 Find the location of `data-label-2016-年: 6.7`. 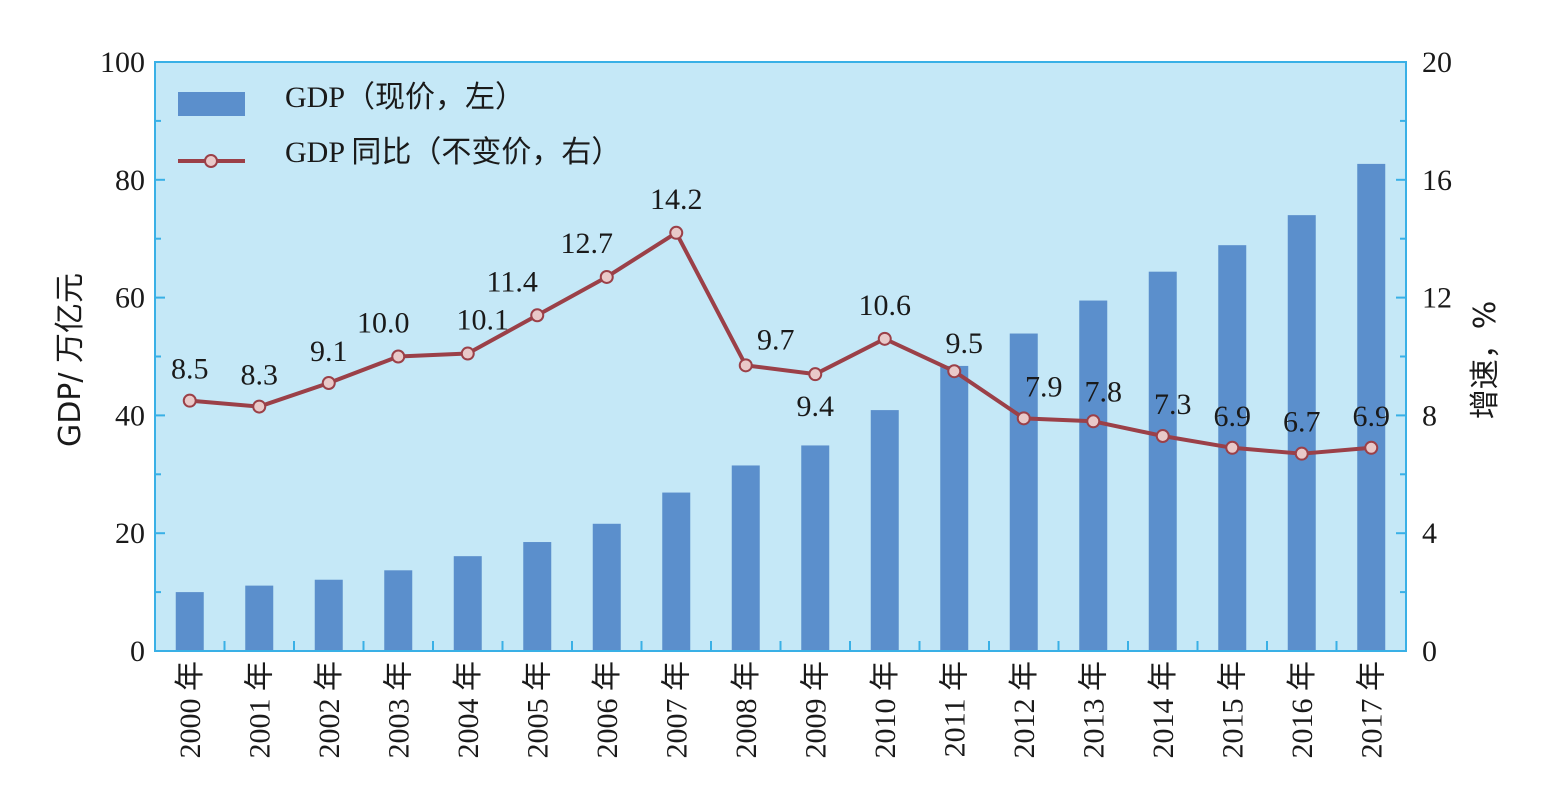

data-label-2016-年: 6.7 is located at coordinates (1302, 422).